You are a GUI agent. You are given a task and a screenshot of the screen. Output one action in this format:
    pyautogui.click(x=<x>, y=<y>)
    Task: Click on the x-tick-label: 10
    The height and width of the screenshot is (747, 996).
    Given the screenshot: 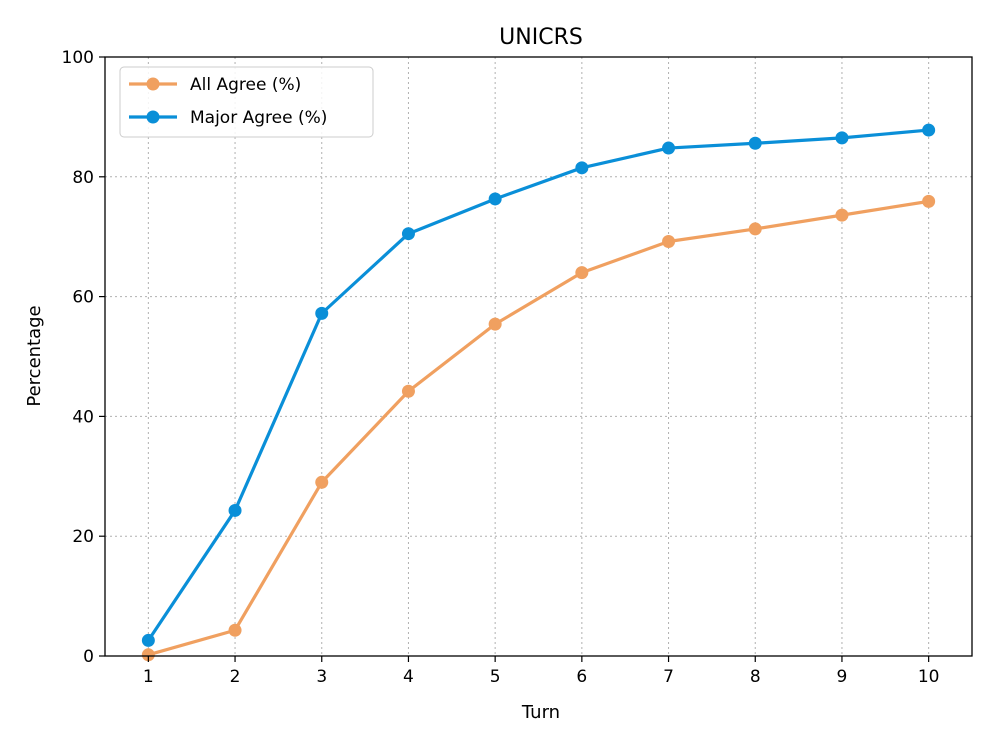 What is the action you would take?
    pyautogui.click(x=929, y=677)
    